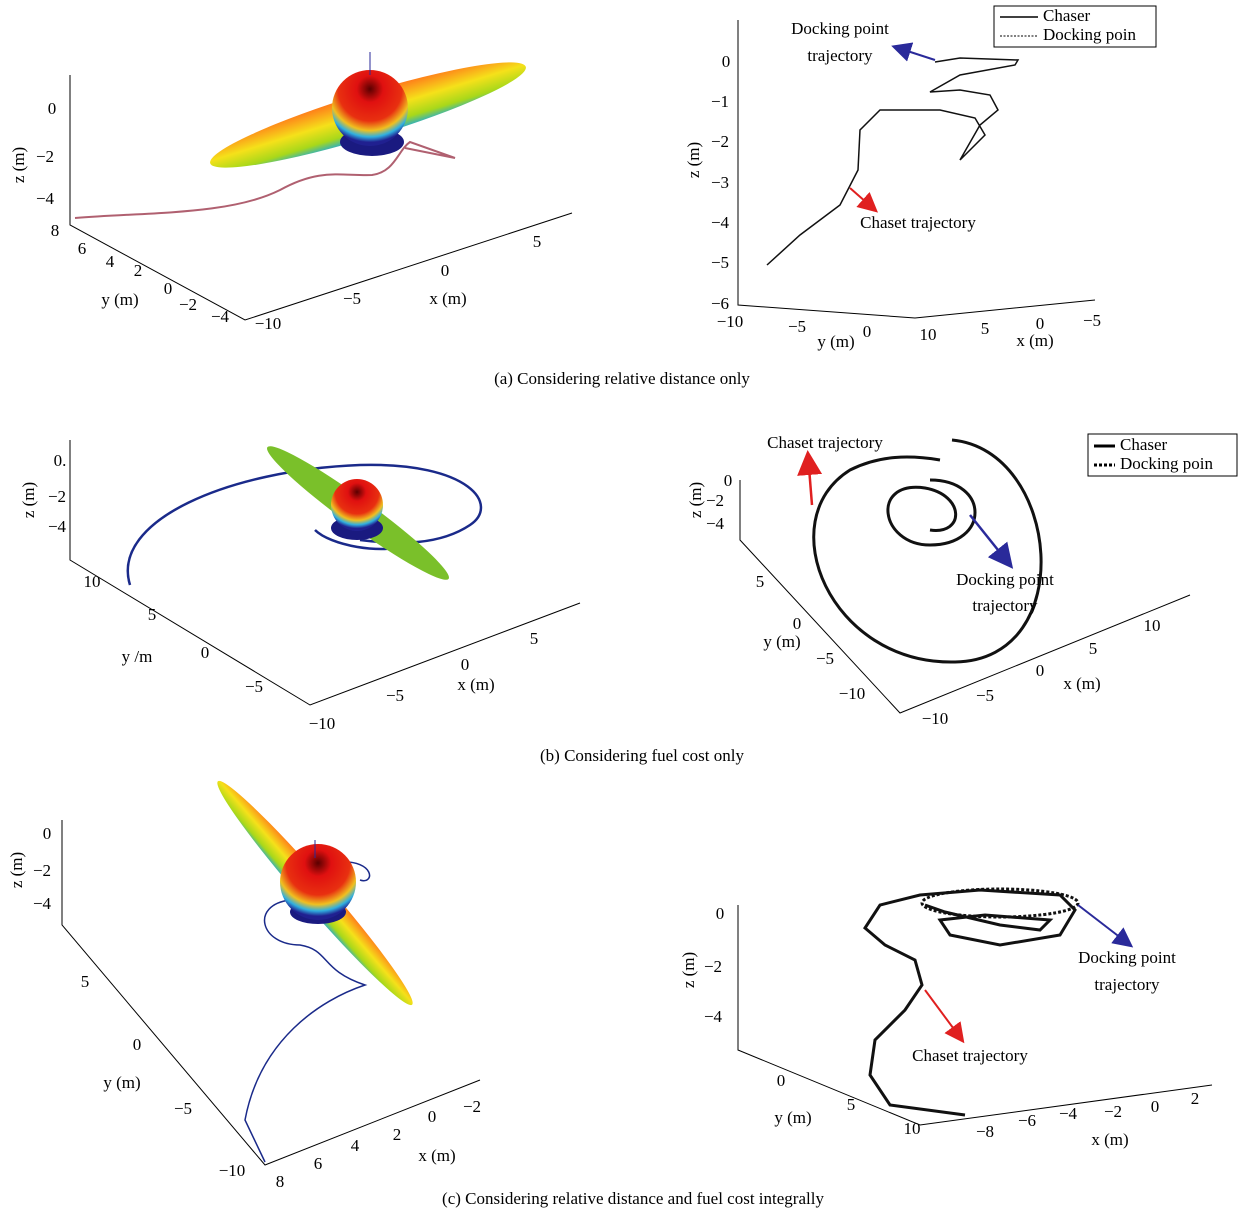 This screenshot has height=1218, width=1244. I want to click on panel-b-left-graphics, so click(325, 573).